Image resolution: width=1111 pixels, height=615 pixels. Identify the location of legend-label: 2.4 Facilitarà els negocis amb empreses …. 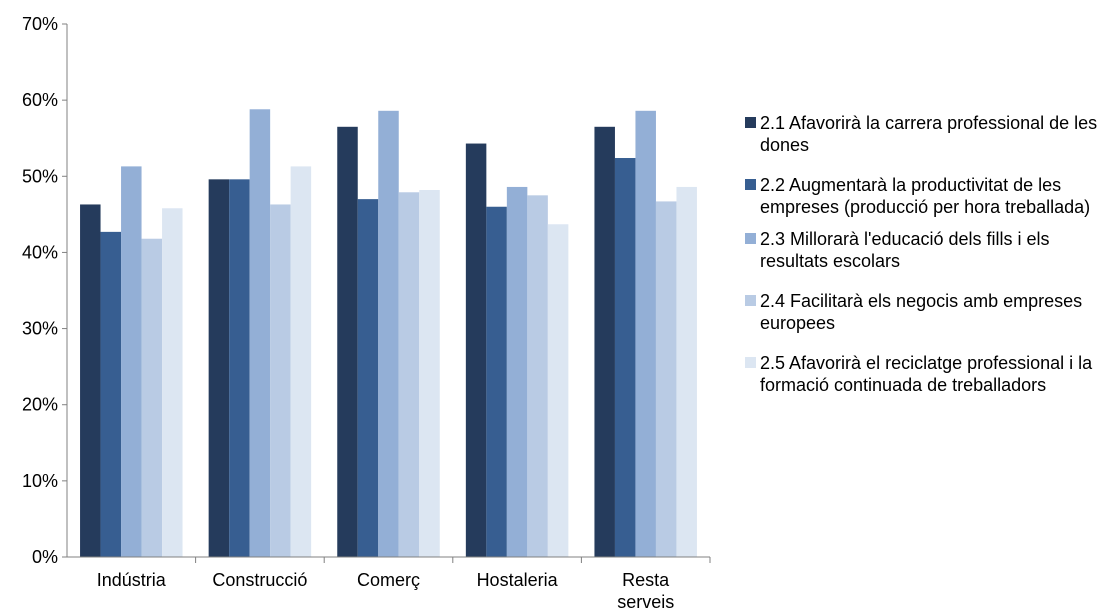
(921, 312).